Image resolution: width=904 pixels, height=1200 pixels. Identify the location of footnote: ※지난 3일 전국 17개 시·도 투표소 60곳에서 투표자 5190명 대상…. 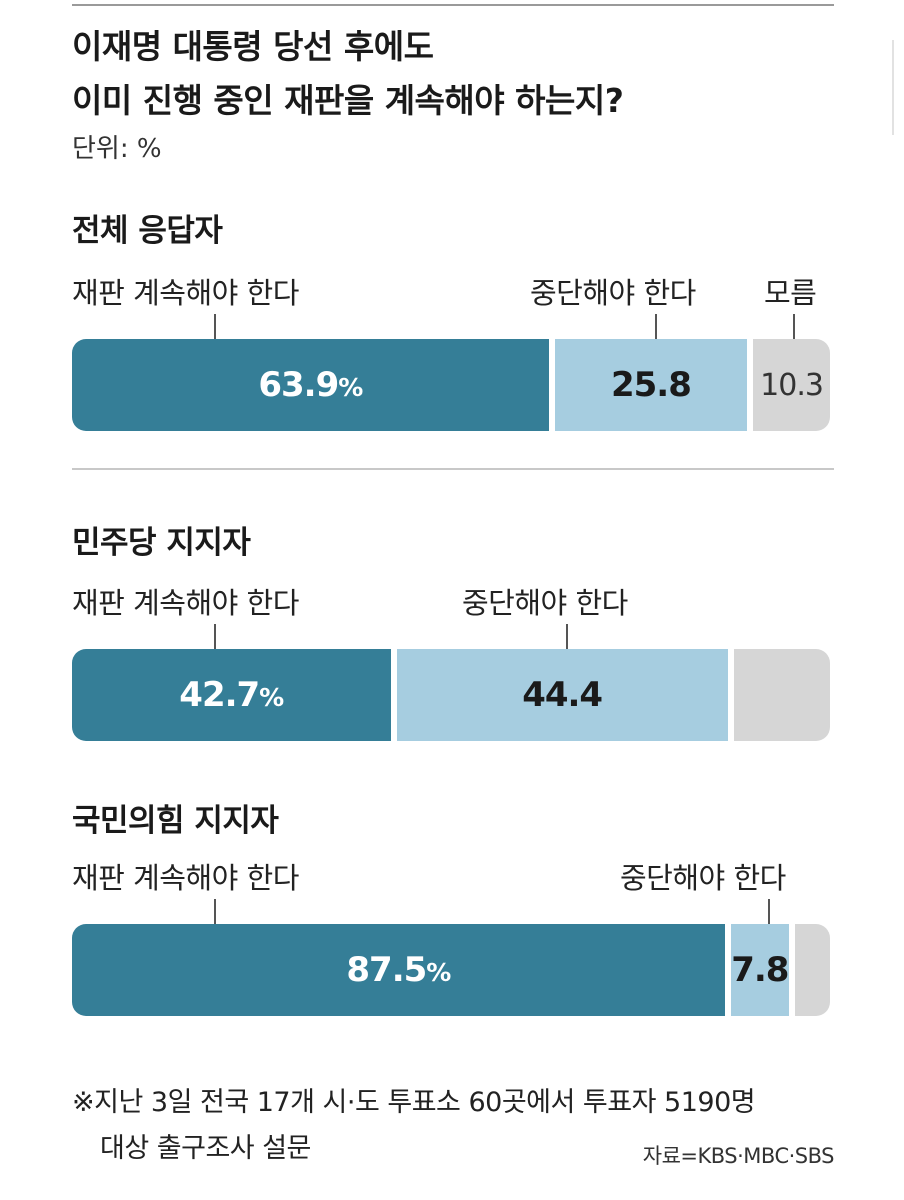
(414, 1126).